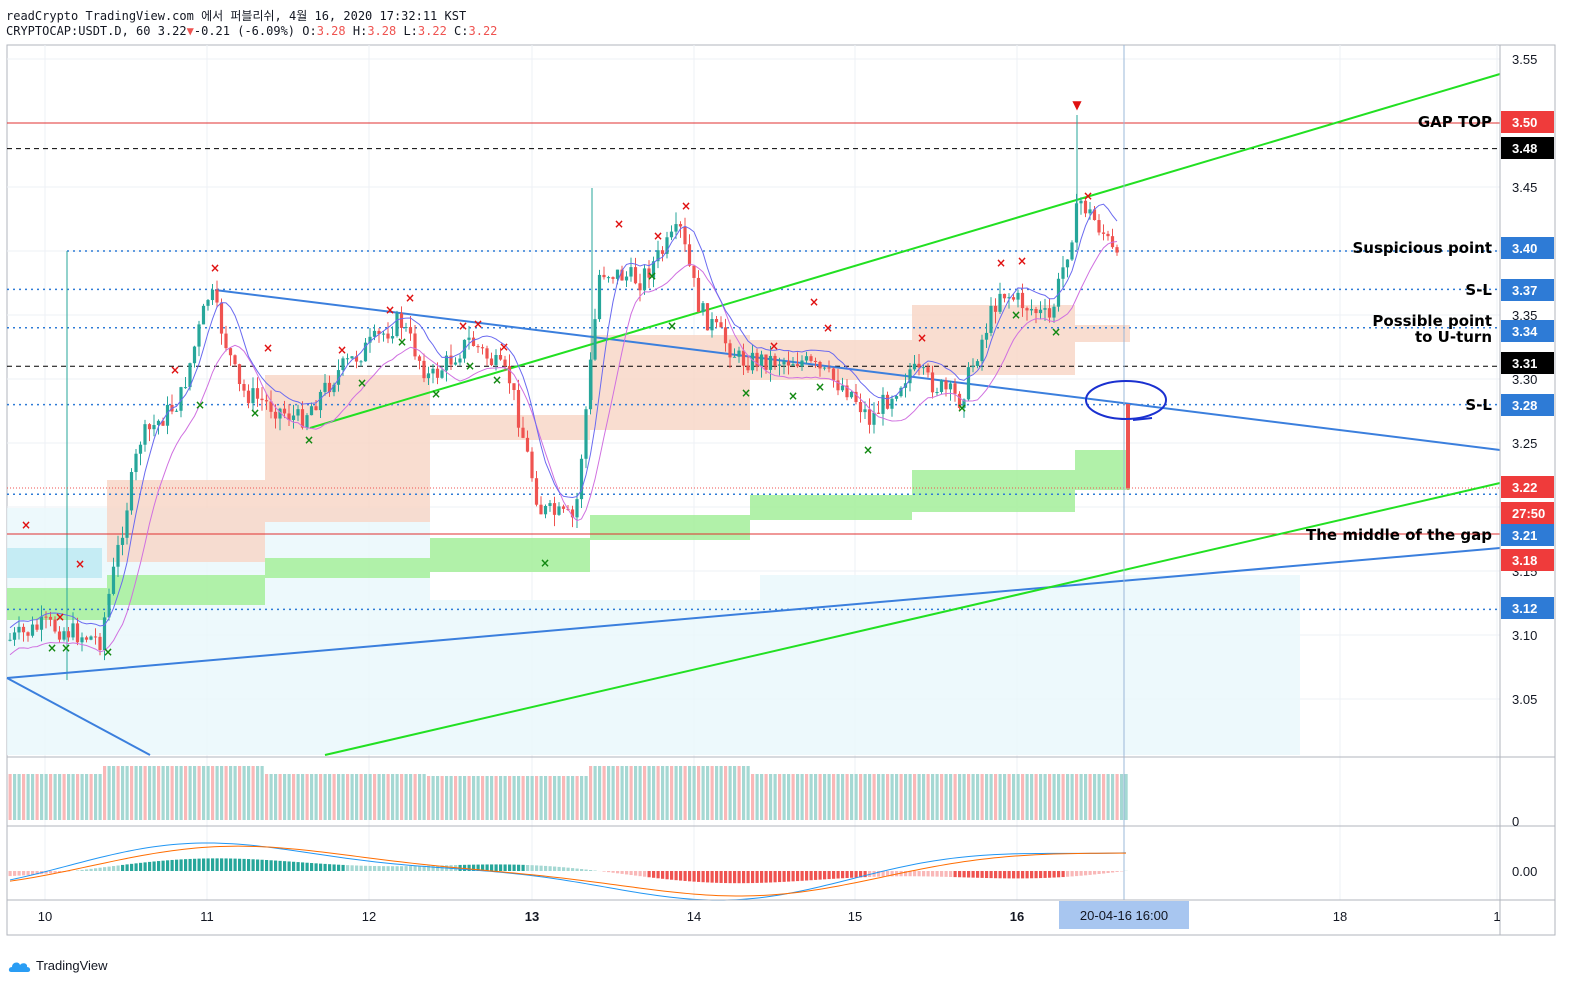 The image size is (1590, 985). Describe the element at coordinates (1527, 608) in the screenshot. I see `price-label-box` at that location.